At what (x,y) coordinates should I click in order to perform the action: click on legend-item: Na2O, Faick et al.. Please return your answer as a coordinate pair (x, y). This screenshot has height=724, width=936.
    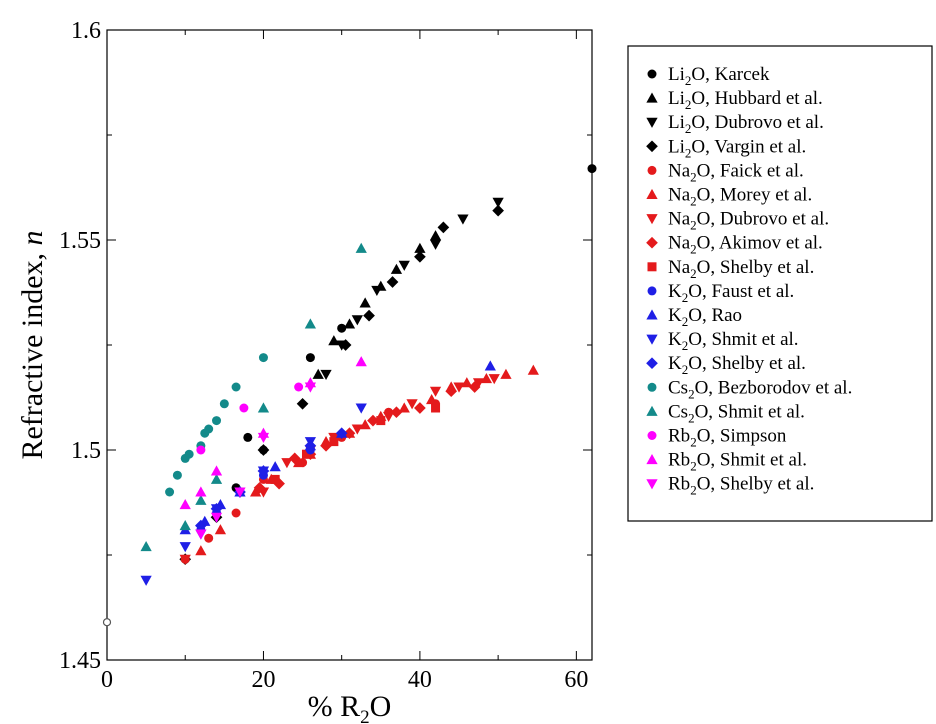
    Looking at the image, I should click on (726, 172).